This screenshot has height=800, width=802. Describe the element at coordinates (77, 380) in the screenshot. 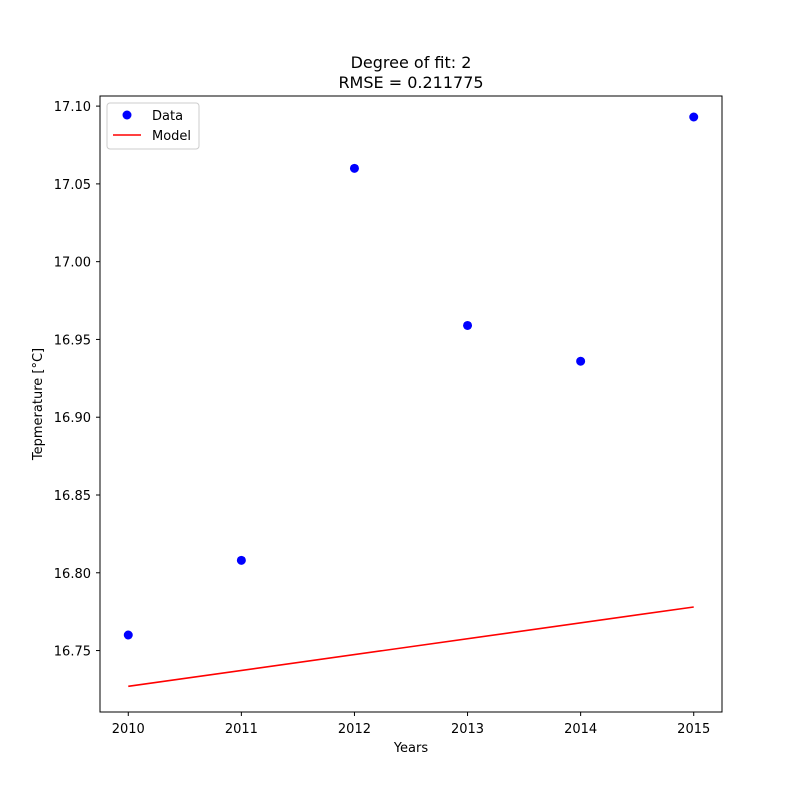

I see `y-axis-ticks: 16.75 16.80 16.85 16.90 16.95 17.00 17.05 17.10` at that location.